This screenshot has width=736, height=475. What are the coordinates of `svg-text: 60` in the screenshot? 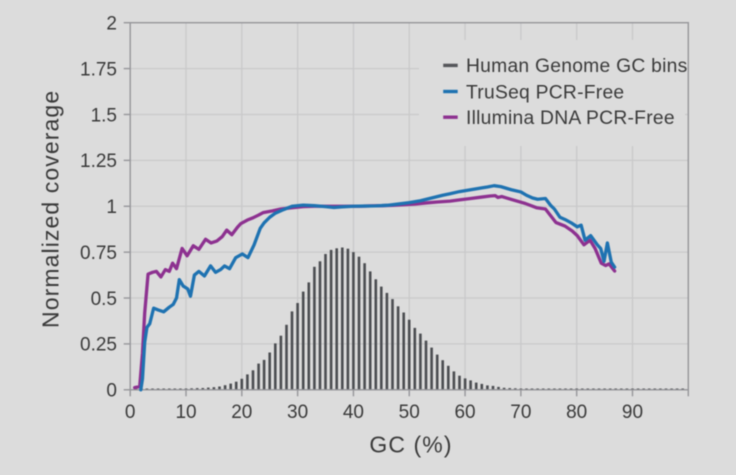 It's located at (464, 412).